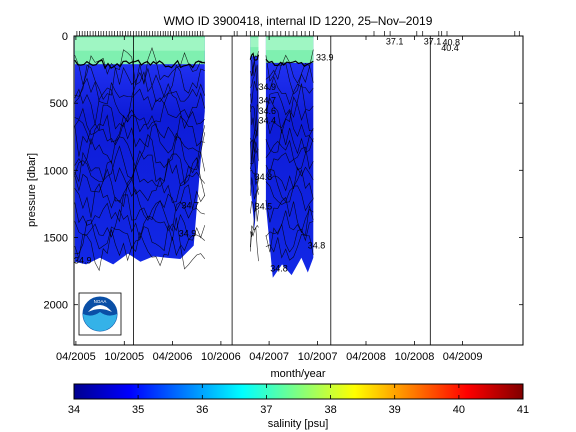 The image size is (576, 432). What do you see at coordinates (433, 41) in the screenshot?
I see `contour-label-13: 37.1` at bounding box center [433, 41].